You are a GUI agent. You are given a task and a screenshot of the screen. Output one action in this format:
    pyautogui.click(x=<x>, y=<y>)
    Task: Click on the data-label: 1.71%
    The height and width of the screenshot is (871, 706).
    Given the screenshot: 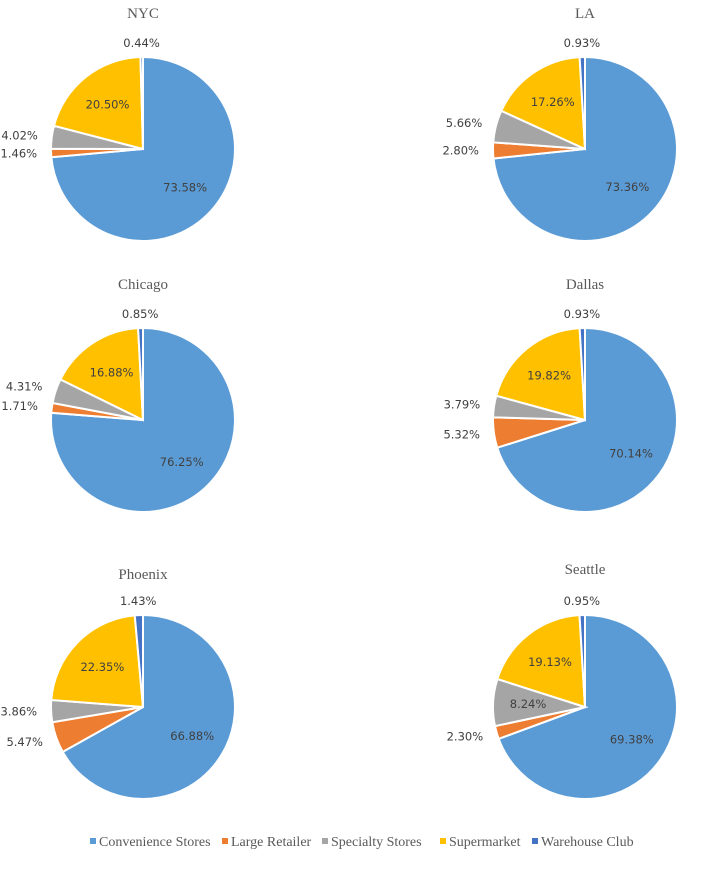 What is the action you would take?
    pyautogui.click(x=19, y=406)
    